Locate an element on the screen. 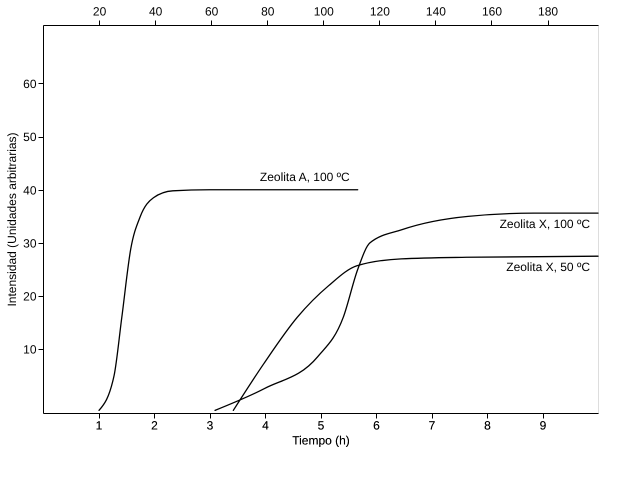 The width and height of the screenshot is (635, 481). x-tick-label: 6 is located at coordinates (376, 425).